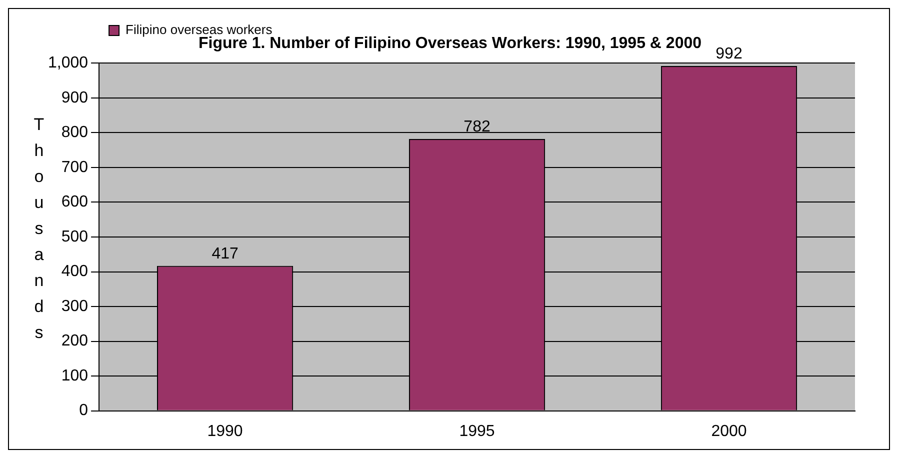 This screenshot has width=899, height=456. Describe the element at coordinates (68, 63) in the screenshot. I see `y-tick-label: 1,000` at that location.